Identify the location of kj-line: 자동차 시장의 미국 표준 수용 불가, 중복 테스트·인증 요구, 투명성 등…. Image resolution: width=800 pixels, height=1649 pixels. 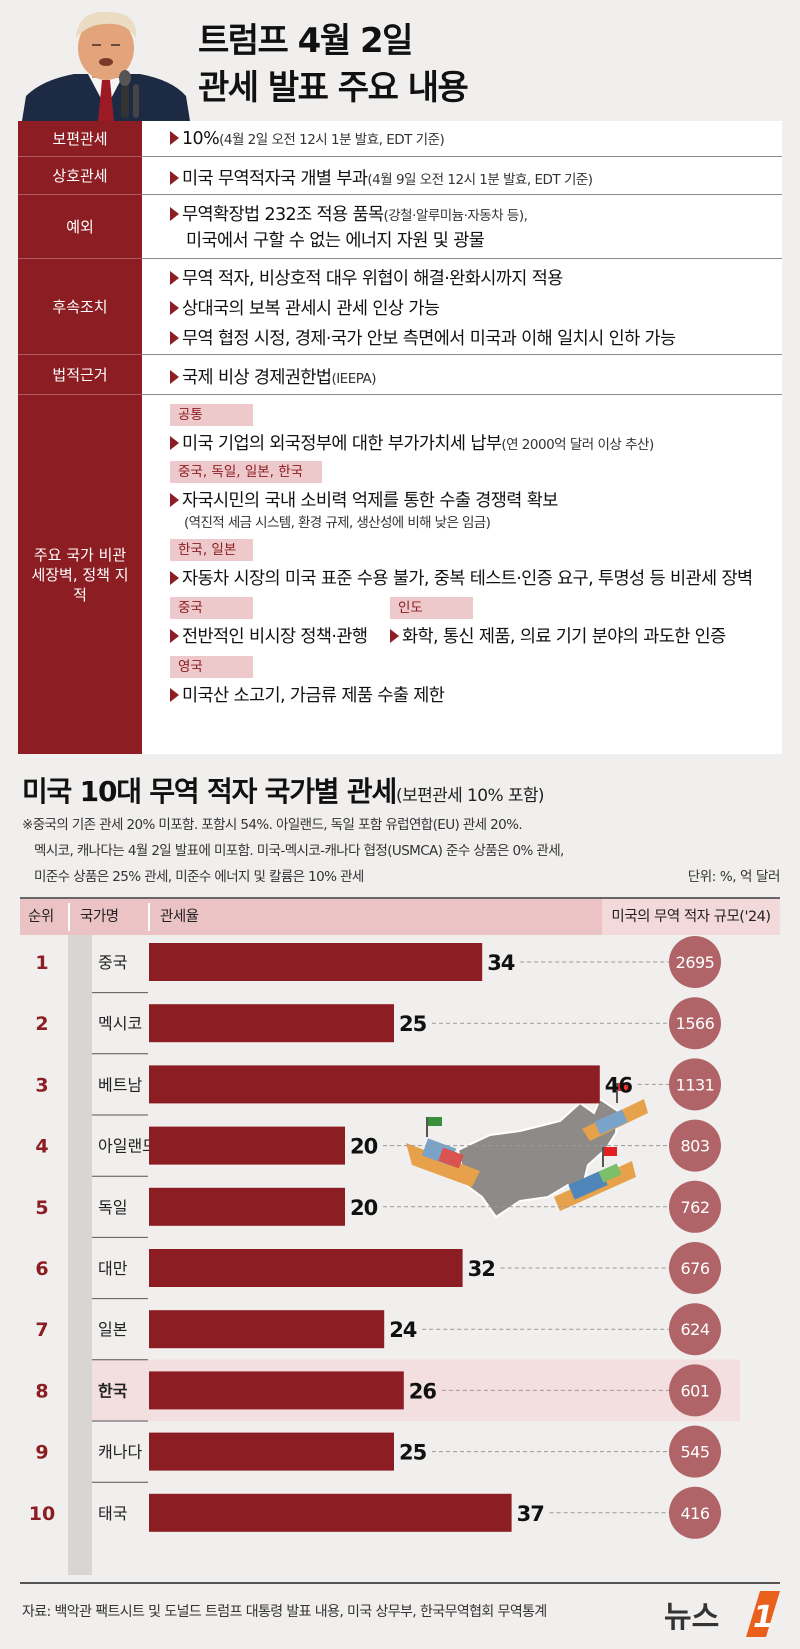
(461, 577).